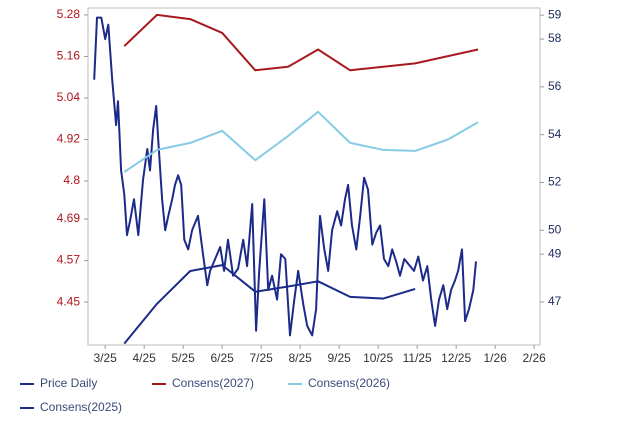  What do you see at coordinates (555, 229) in the screenshot?
I see `y2-tick-label: 50` at bounding box center [555, 229].